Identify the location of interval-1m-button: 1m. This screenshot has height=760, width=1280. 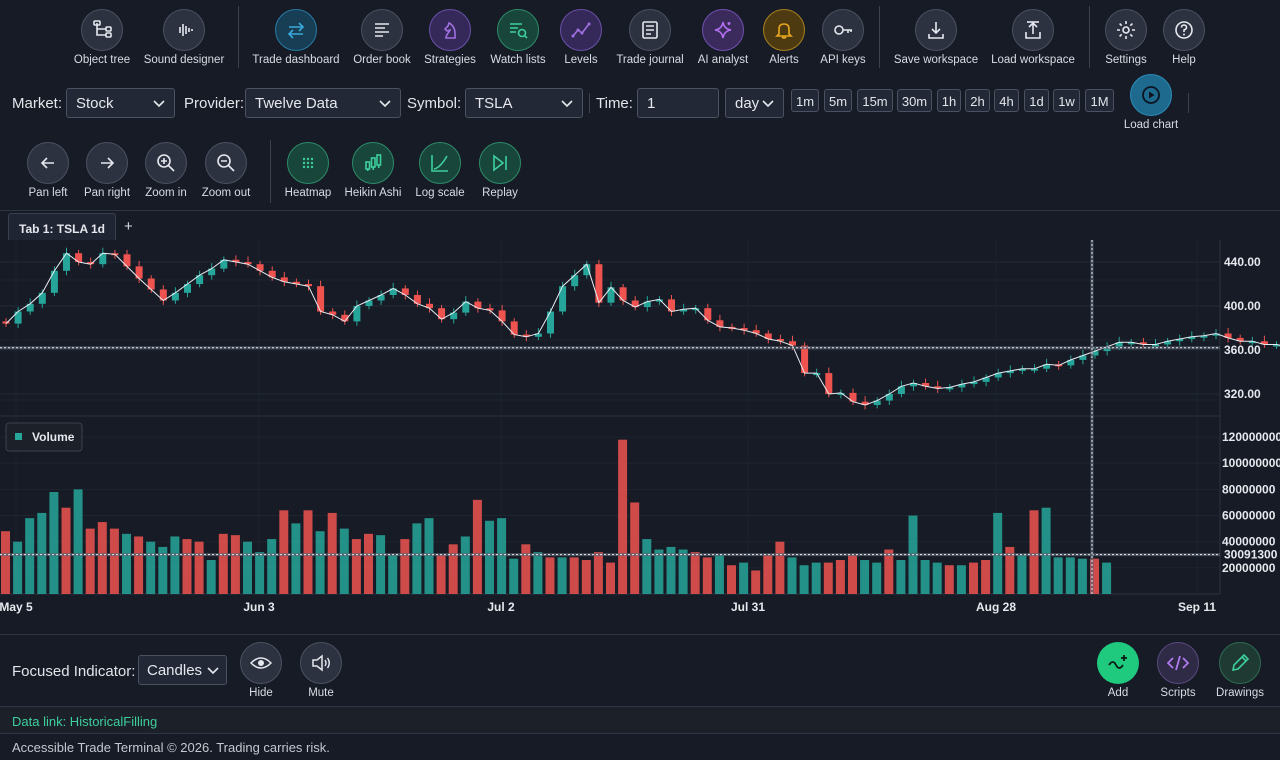
(805, 100).